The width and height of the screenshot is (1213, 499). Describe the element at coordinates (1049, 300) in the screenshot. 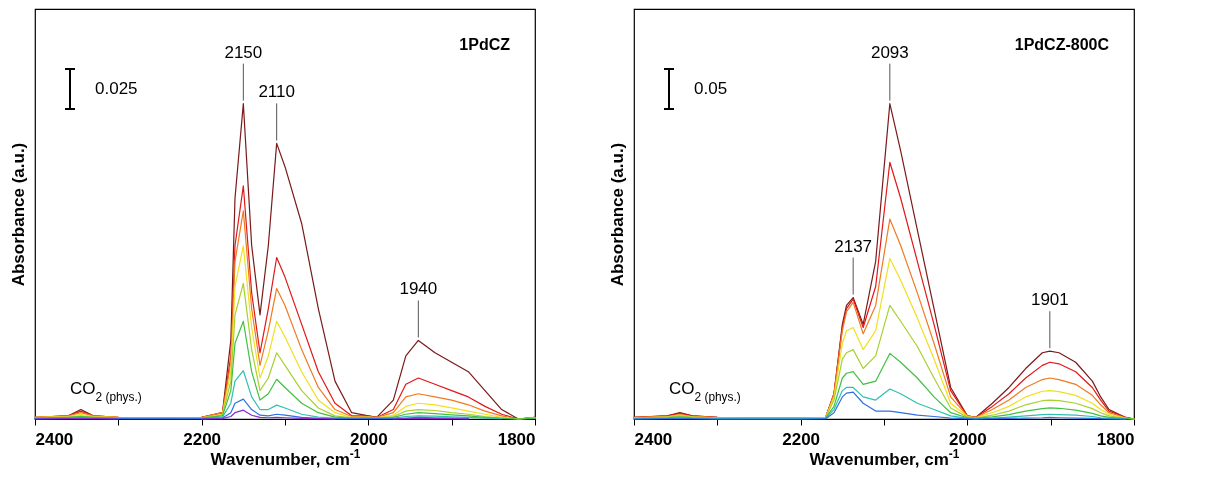

I see `annotation: 1901` at that location.